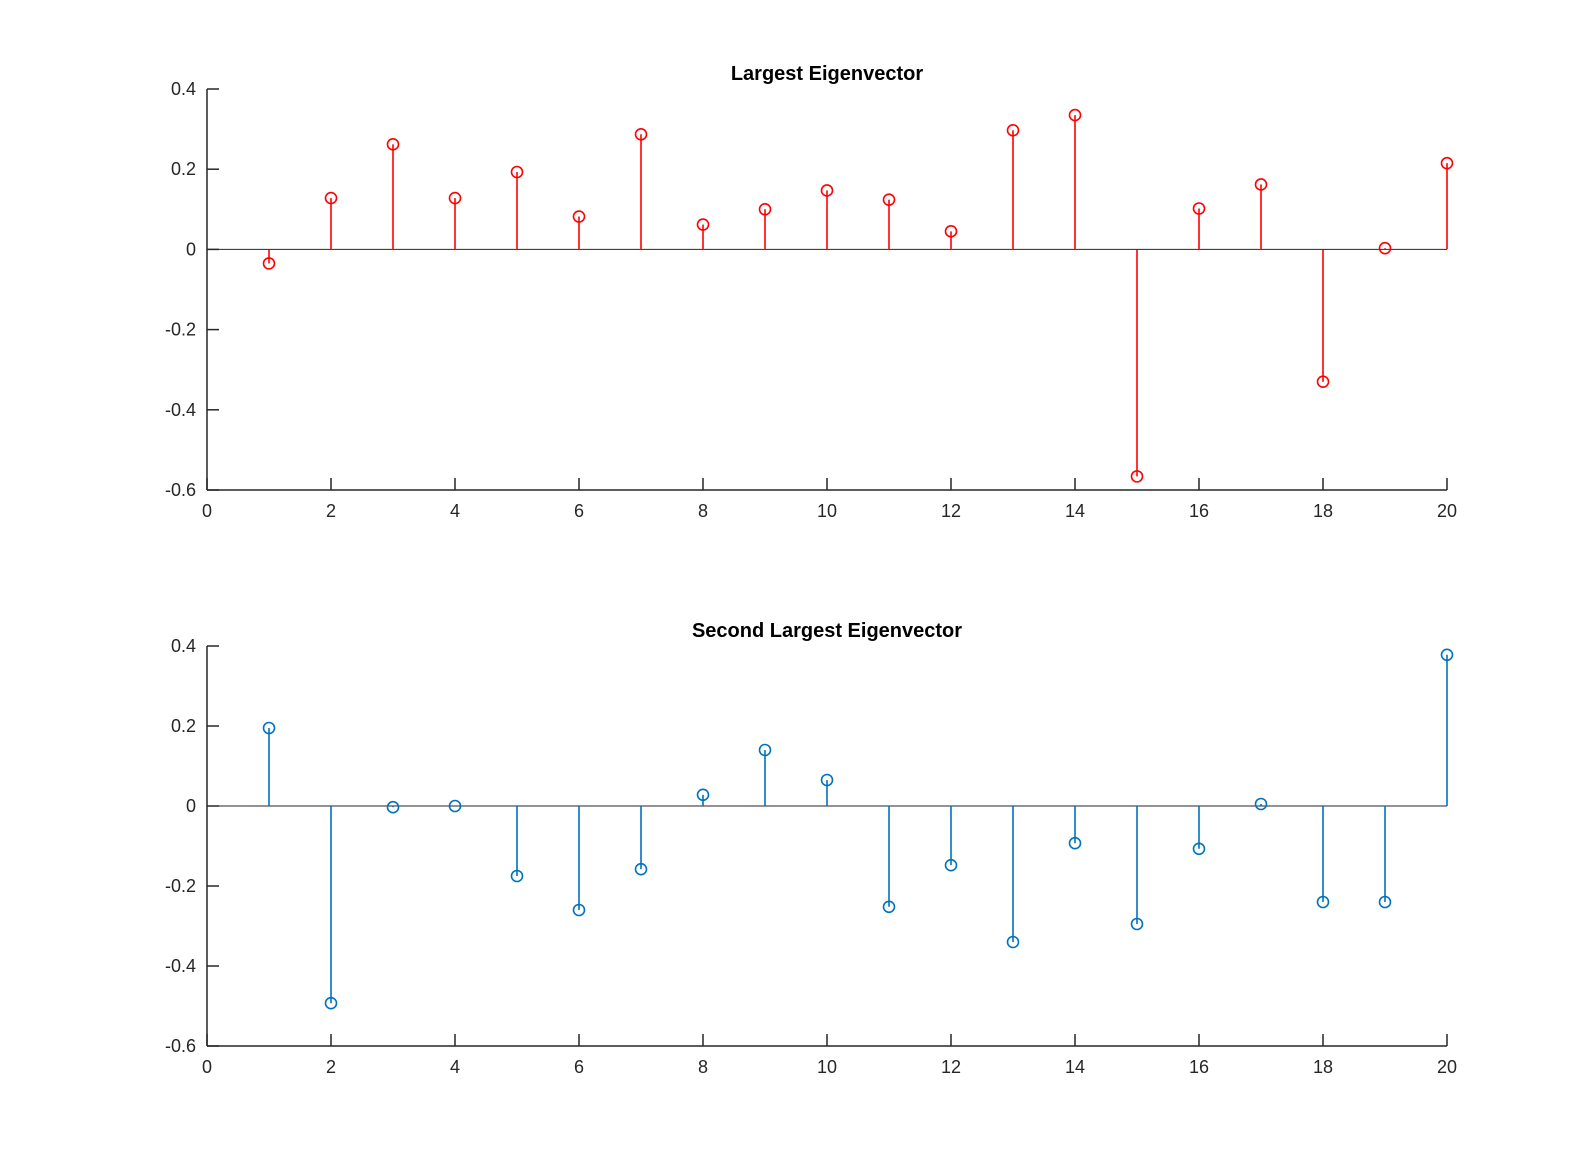 Image resolution: width=1590 pixels, height=1170 pixels. What do you see at coordinates (1447, 1067) in the screenshot?
I see `bottom-x-tick-label: 20` at bounding box center [1447, 1067].